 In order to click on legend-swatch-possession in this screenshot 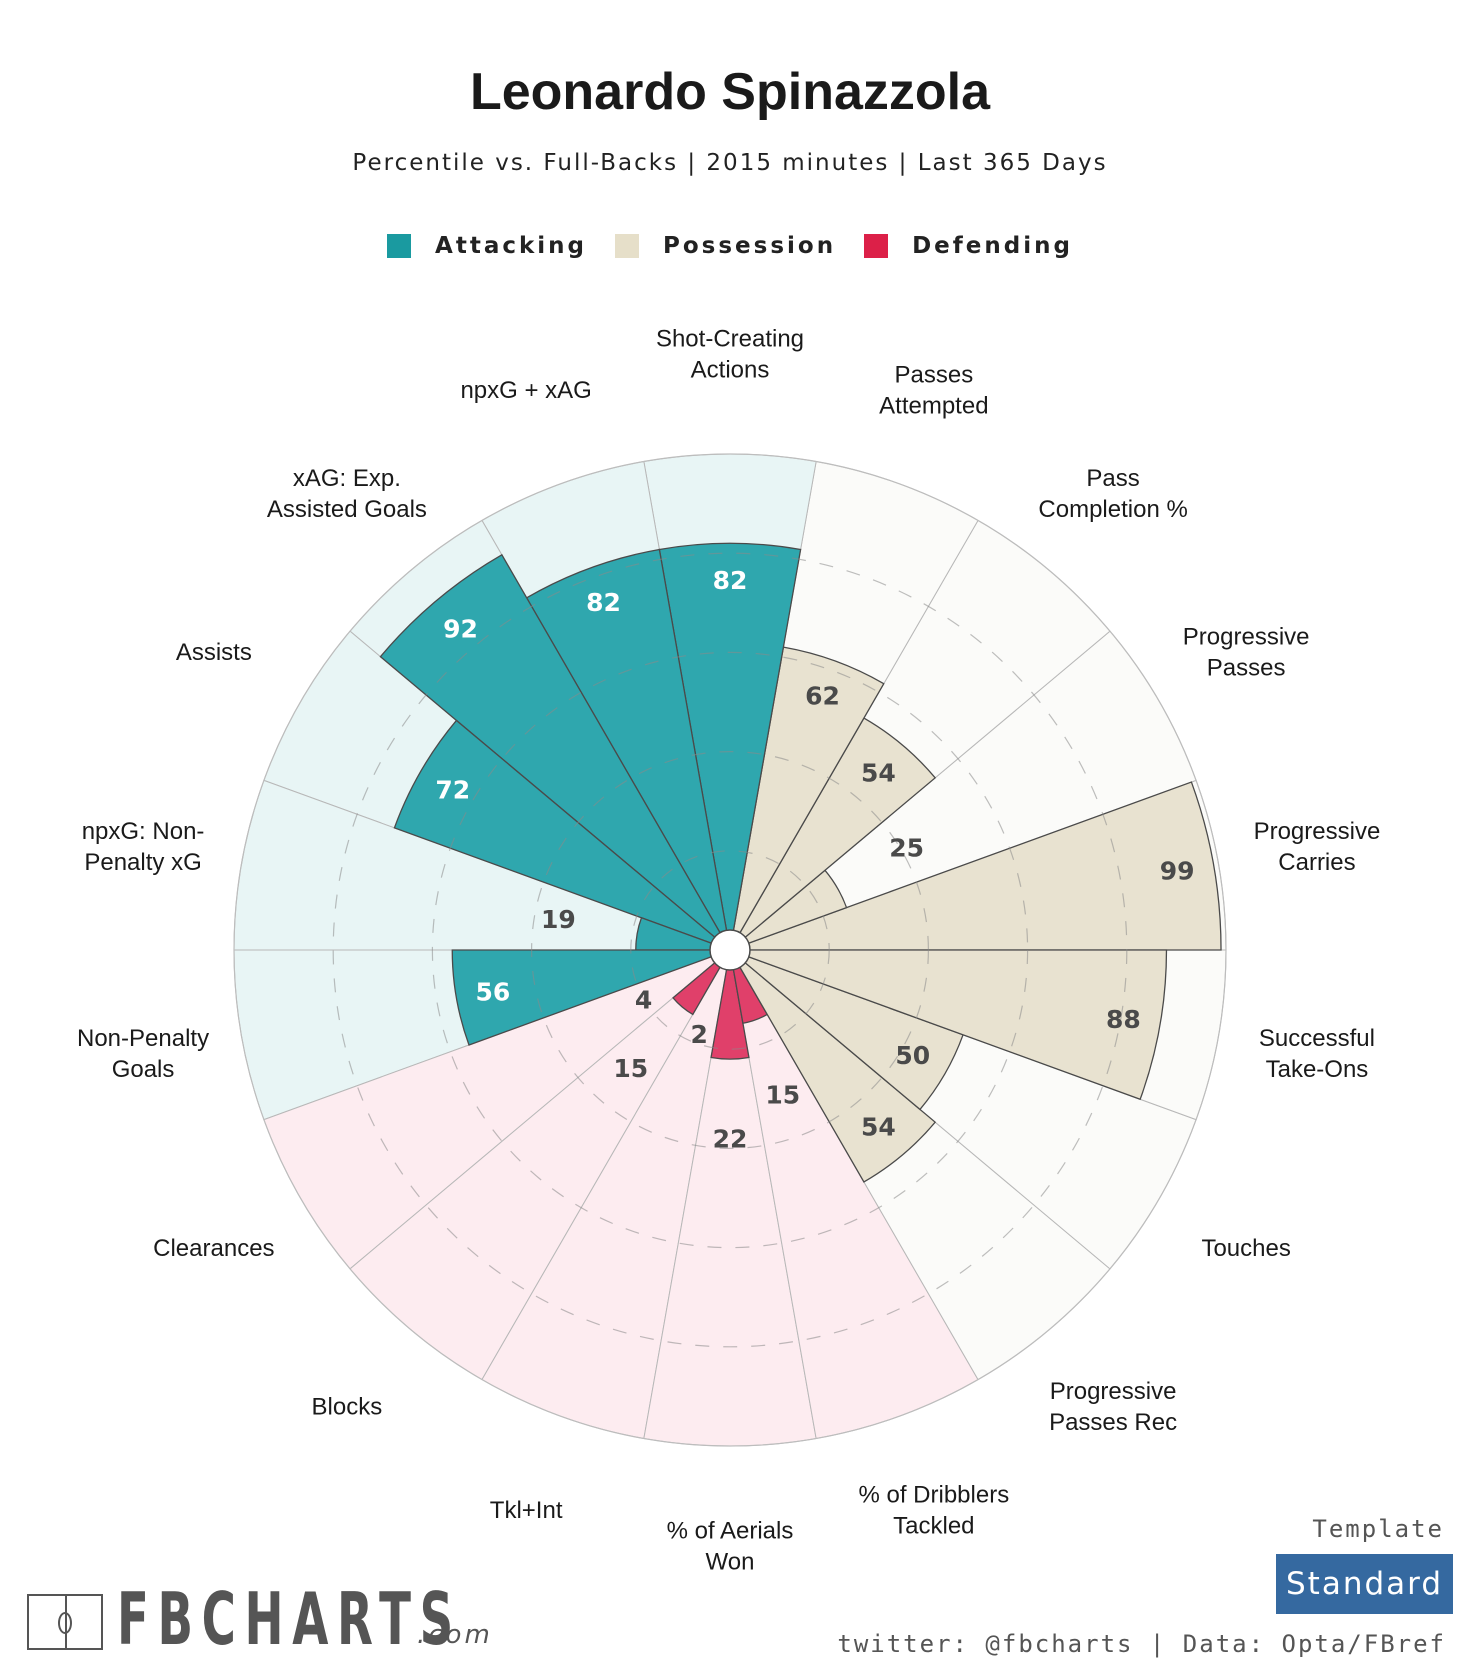, I will do `click(627, 246)`.